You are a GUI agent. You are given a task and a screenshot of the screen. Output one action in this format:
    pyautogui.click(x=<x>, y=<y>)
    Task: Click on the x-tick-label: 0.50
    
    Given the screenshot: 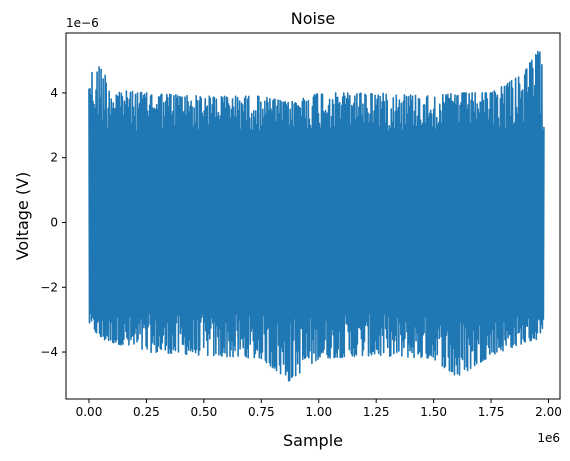 What is the action you would take?
    pyautogui.click(x=204, y=412)
    